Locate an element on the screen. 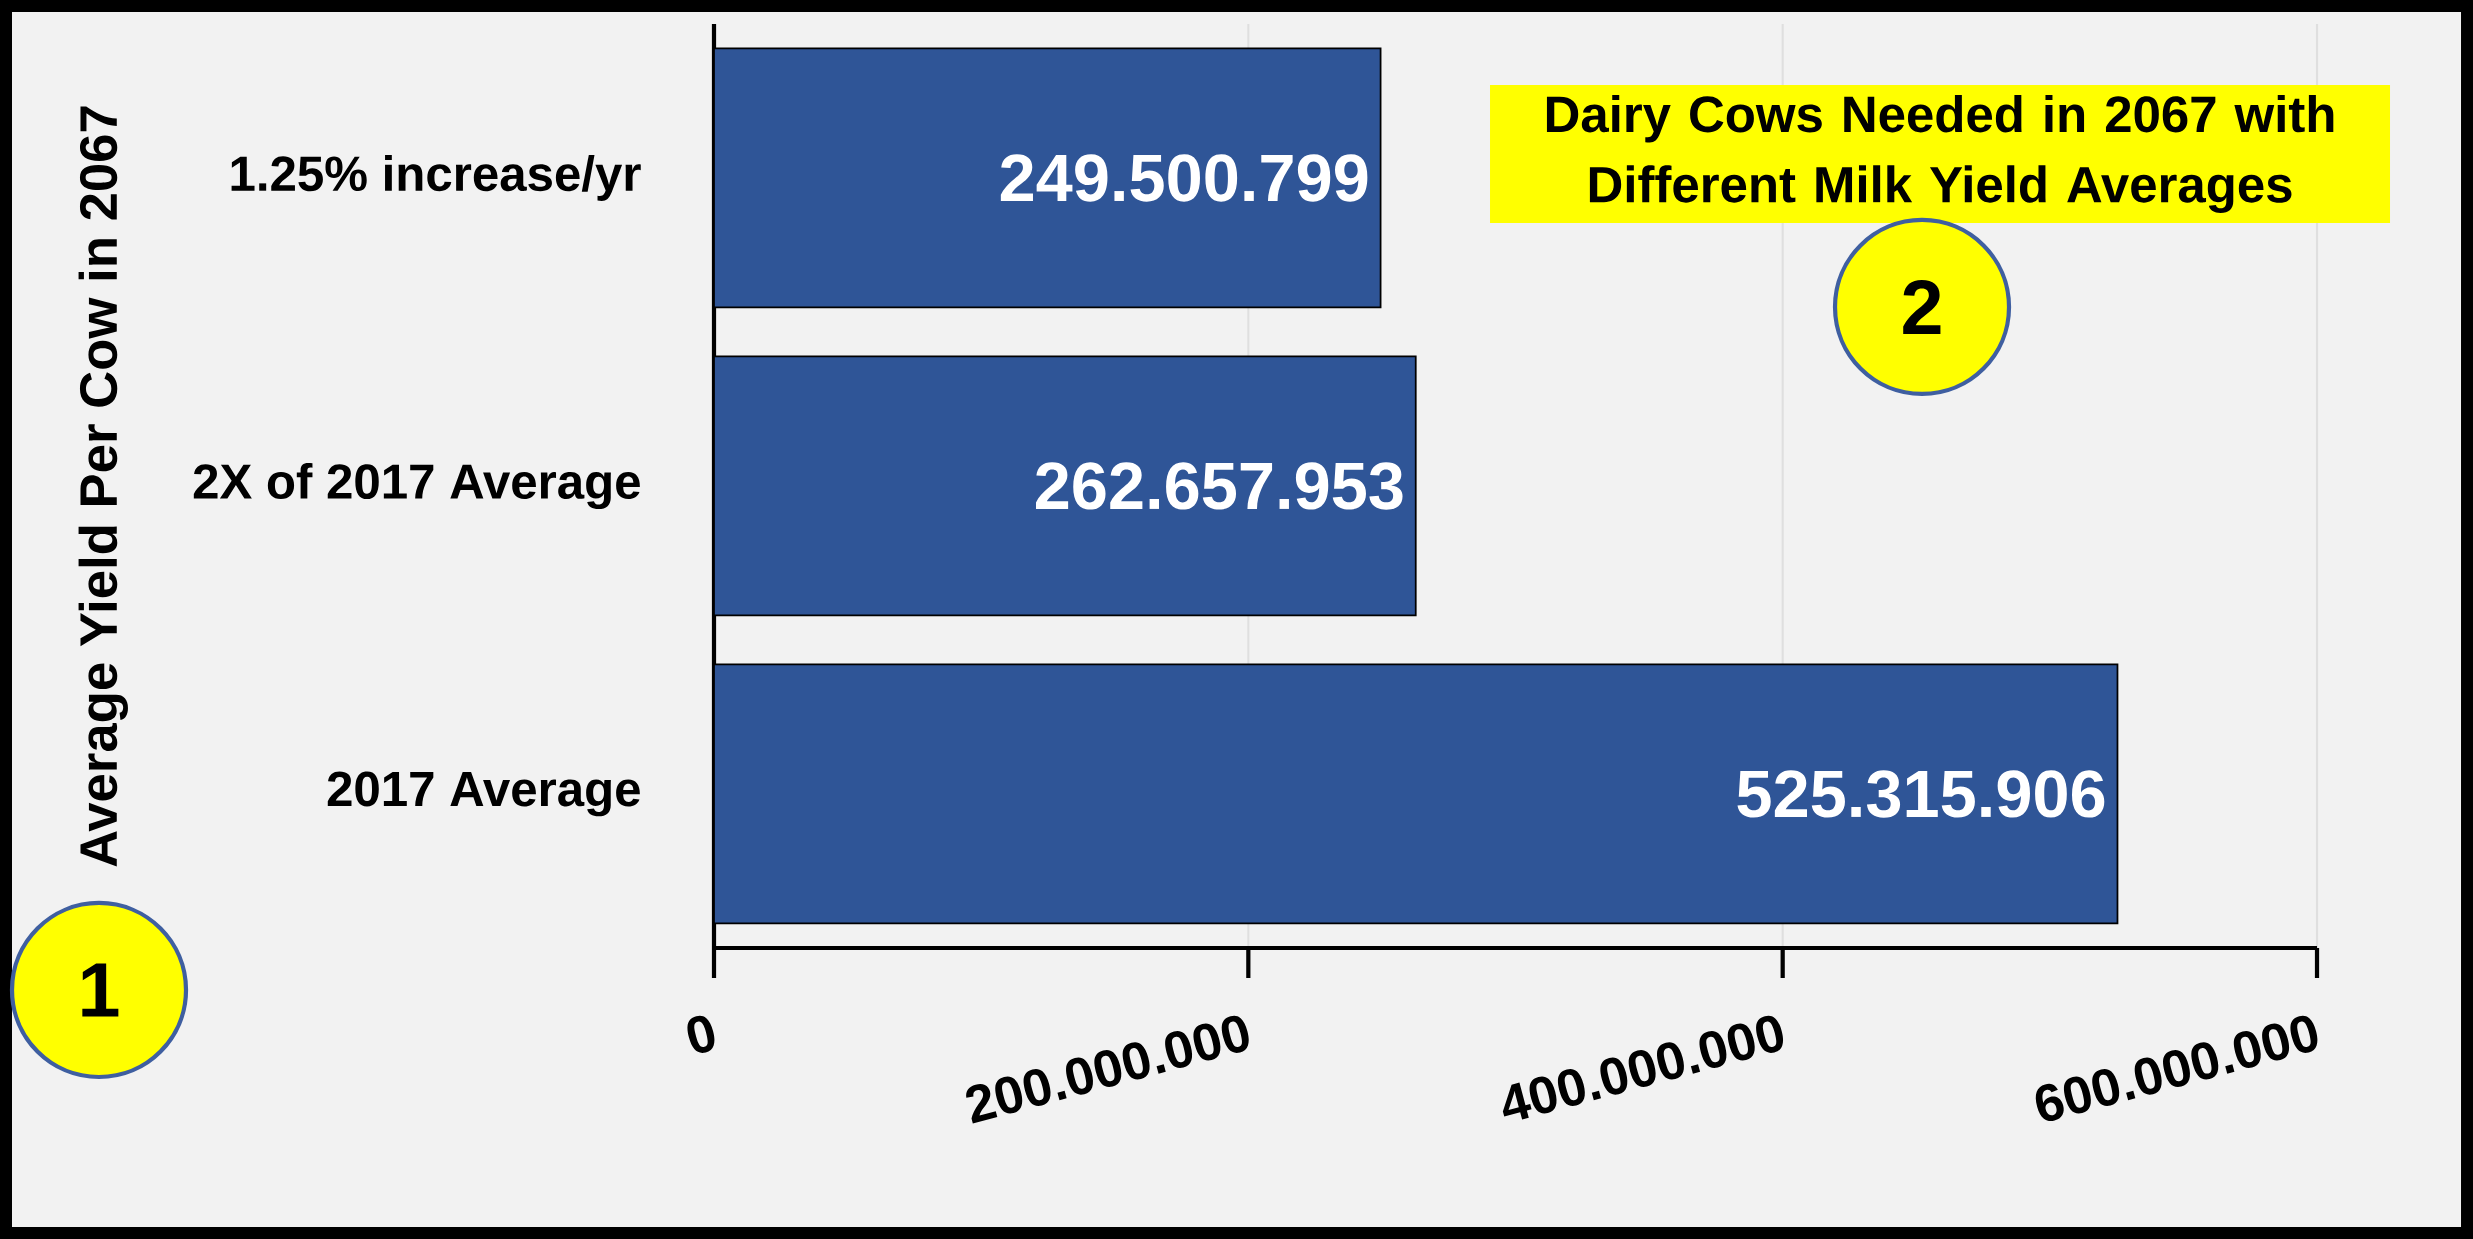 This screenshot has height=1239, width=2473. data-label: 262.657.953 is located at coordinates (1219, 486).